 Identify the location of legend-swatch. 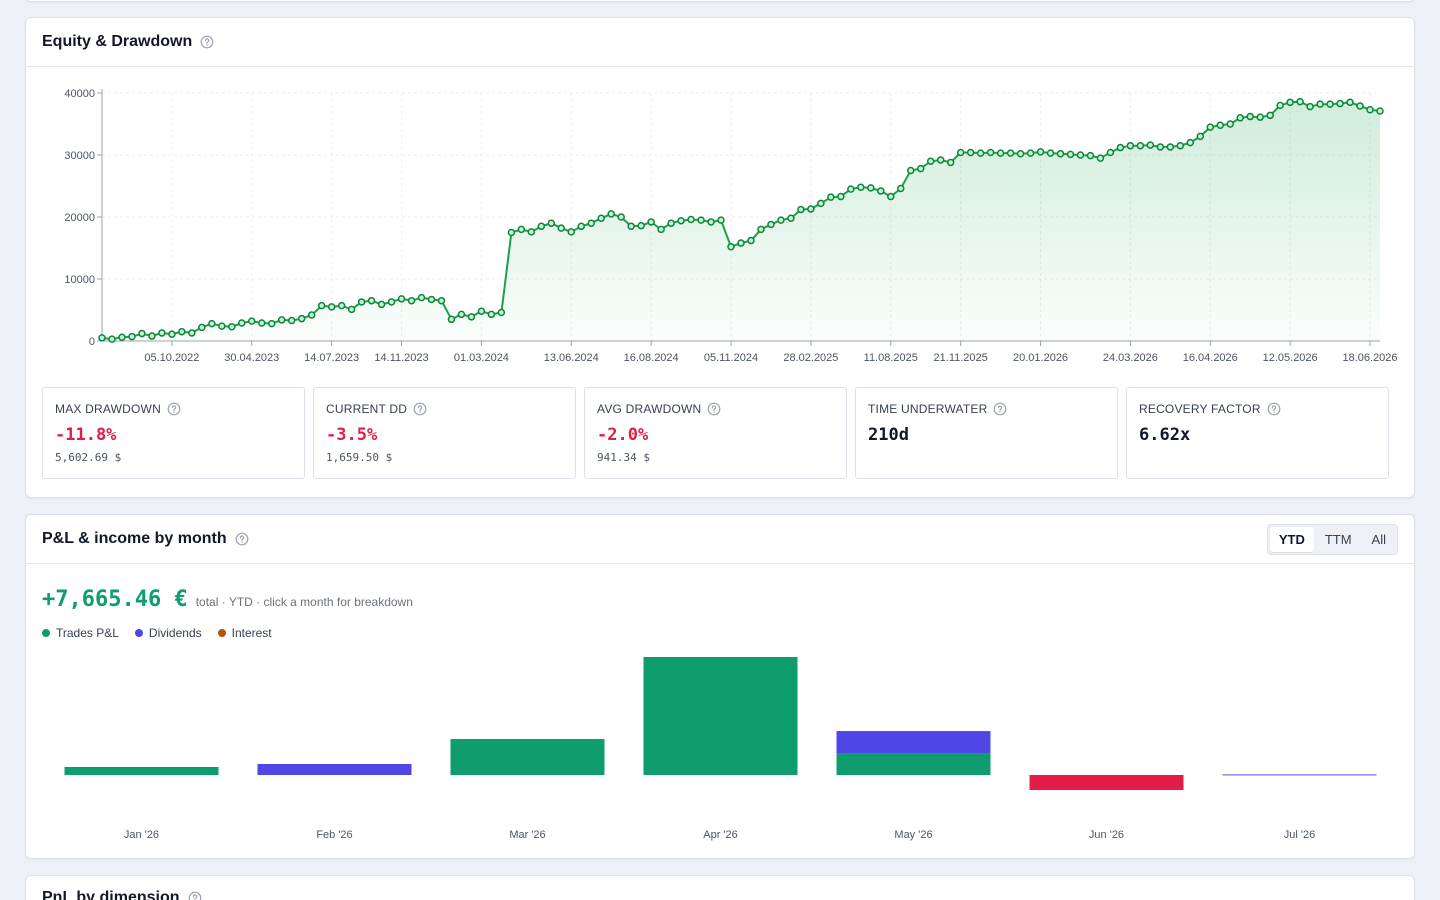
(138, 633).